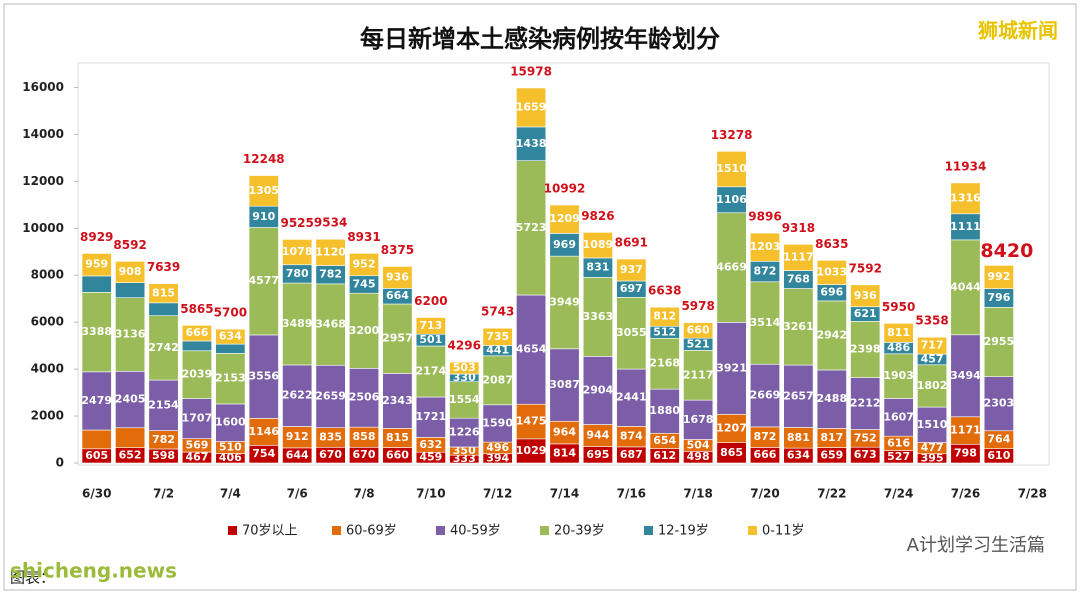 The height and width of the screenshot is (594, 1080). Describe the element at coordinates (697, 306) in the screenshot. I see `total-label: 5978` at that location.